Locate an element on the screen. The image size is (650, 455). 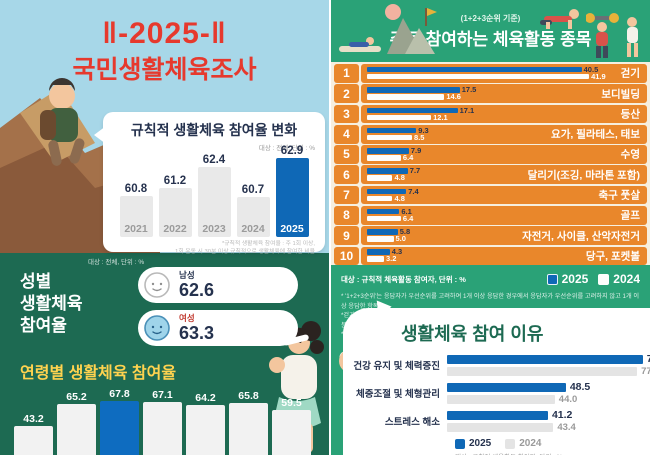
trend-bar-2021: 60.8 2021 is located at coordinates (136, 210).